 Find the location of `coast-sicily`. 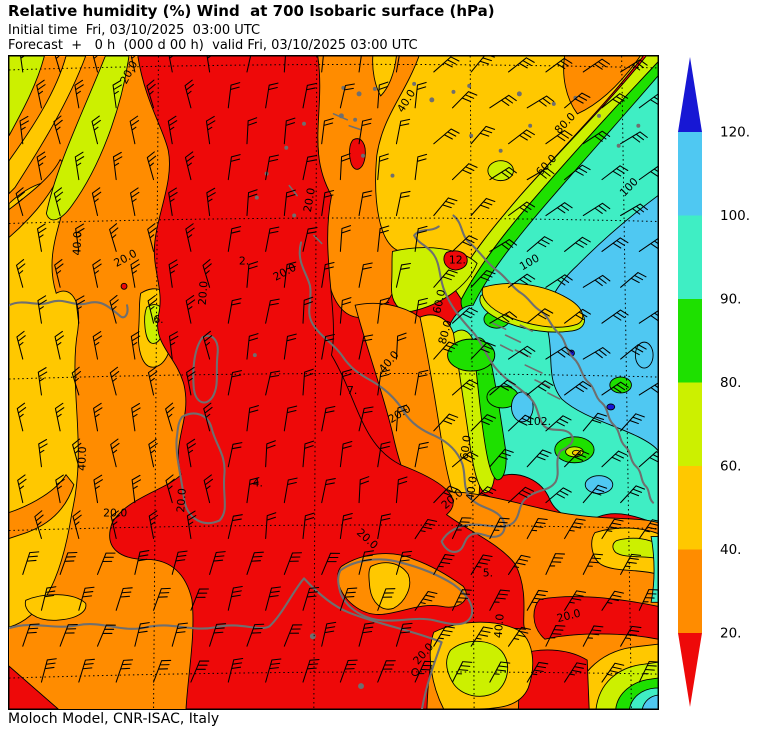

coast-sicily is located at coordinates (405, 592).